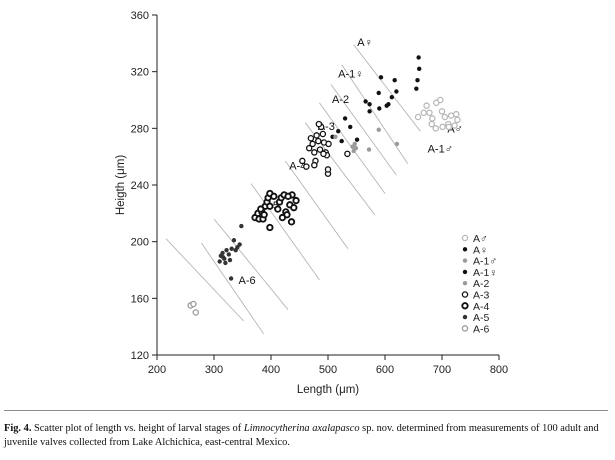 The height and width of the screenshot is (460, 615). I want to click on x-tick-label: 800, so click(499, 370).